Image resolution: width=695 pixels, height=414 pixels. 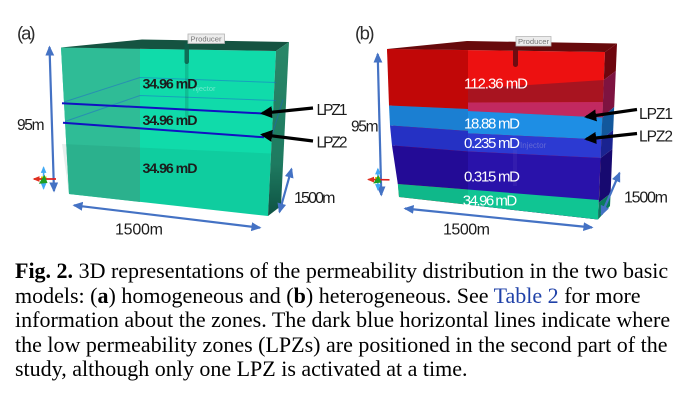 I want to click on svg-text: 18.88 mD, so click(x=492, y=124).